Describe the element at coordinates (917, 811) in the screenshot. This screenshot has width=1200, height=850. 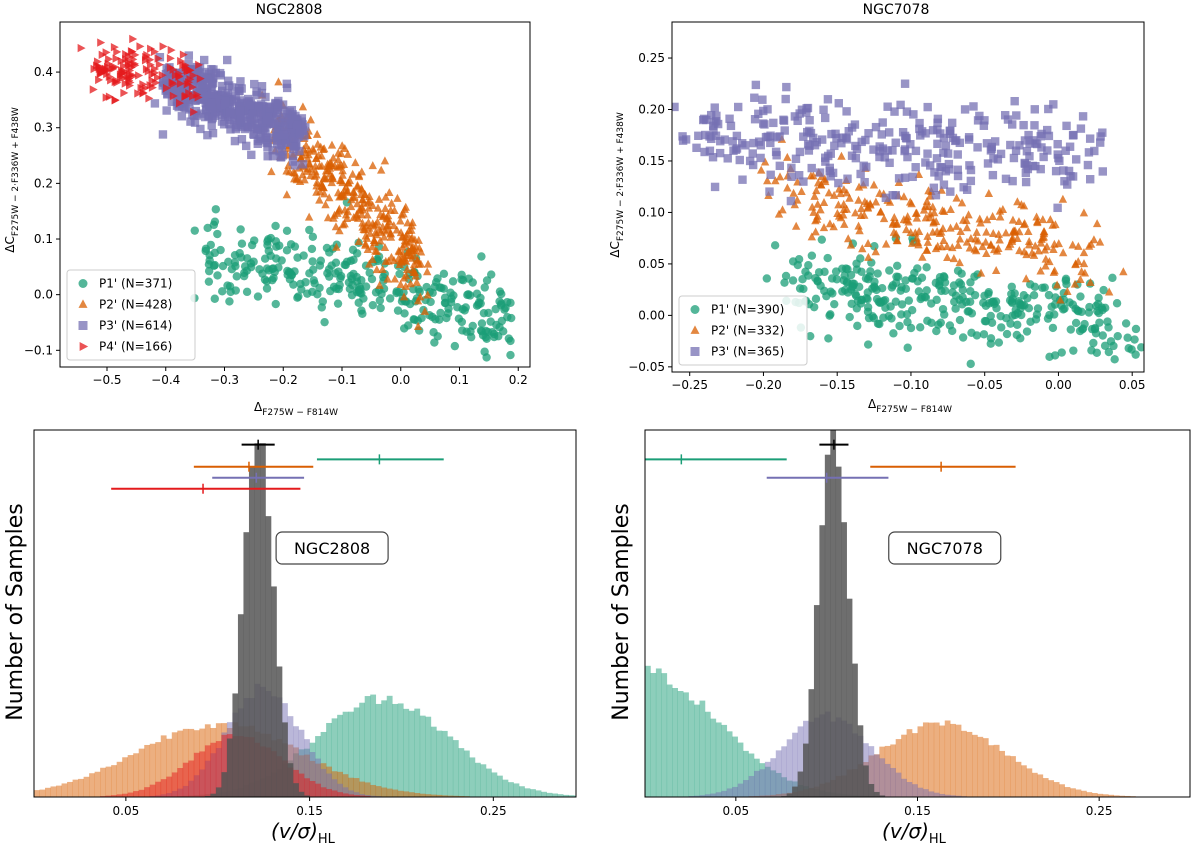
I see `x-tick-label: 0.15` at that location.